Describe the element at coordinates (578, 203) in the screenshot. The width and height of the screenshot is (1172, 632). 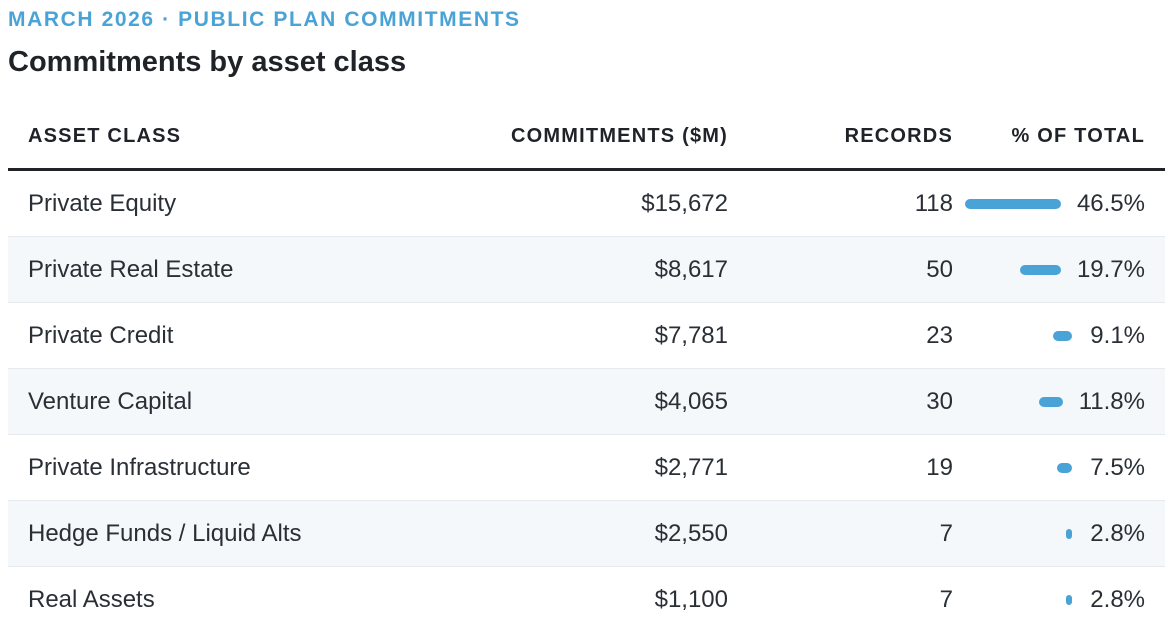
I see `cell-commitments: $15,672` at that location.